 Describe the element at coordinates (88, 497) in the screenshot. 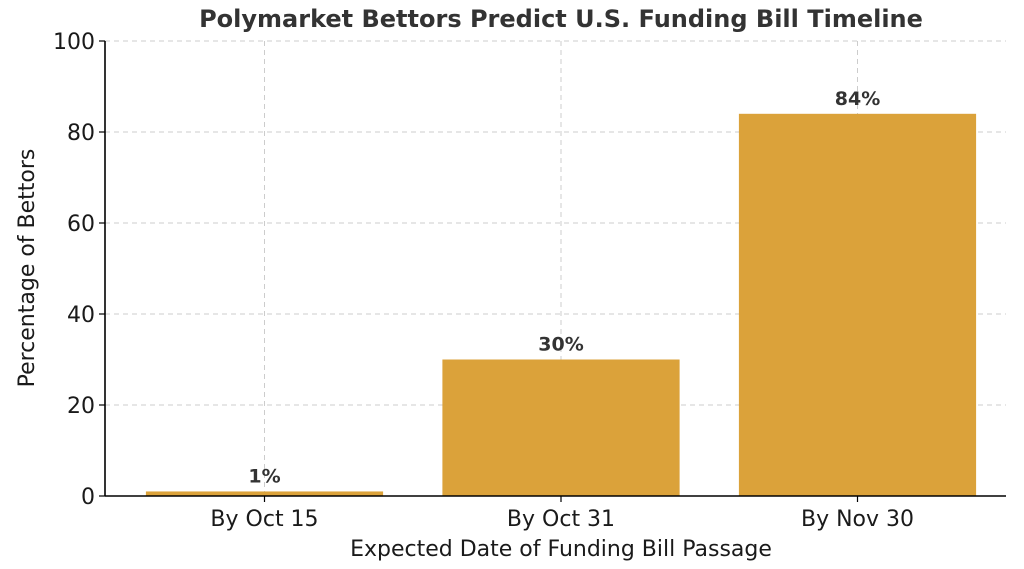

I see `y-tick-label: 0` at that location.